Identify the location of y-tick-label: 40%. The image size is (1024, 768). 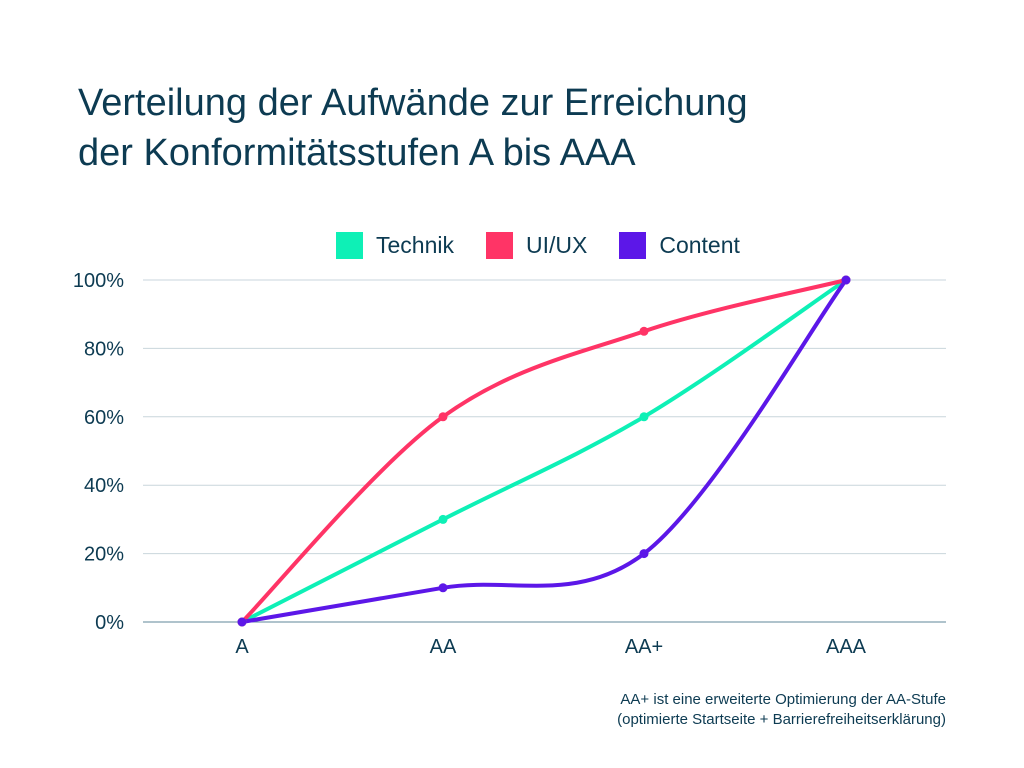
(104, 486).